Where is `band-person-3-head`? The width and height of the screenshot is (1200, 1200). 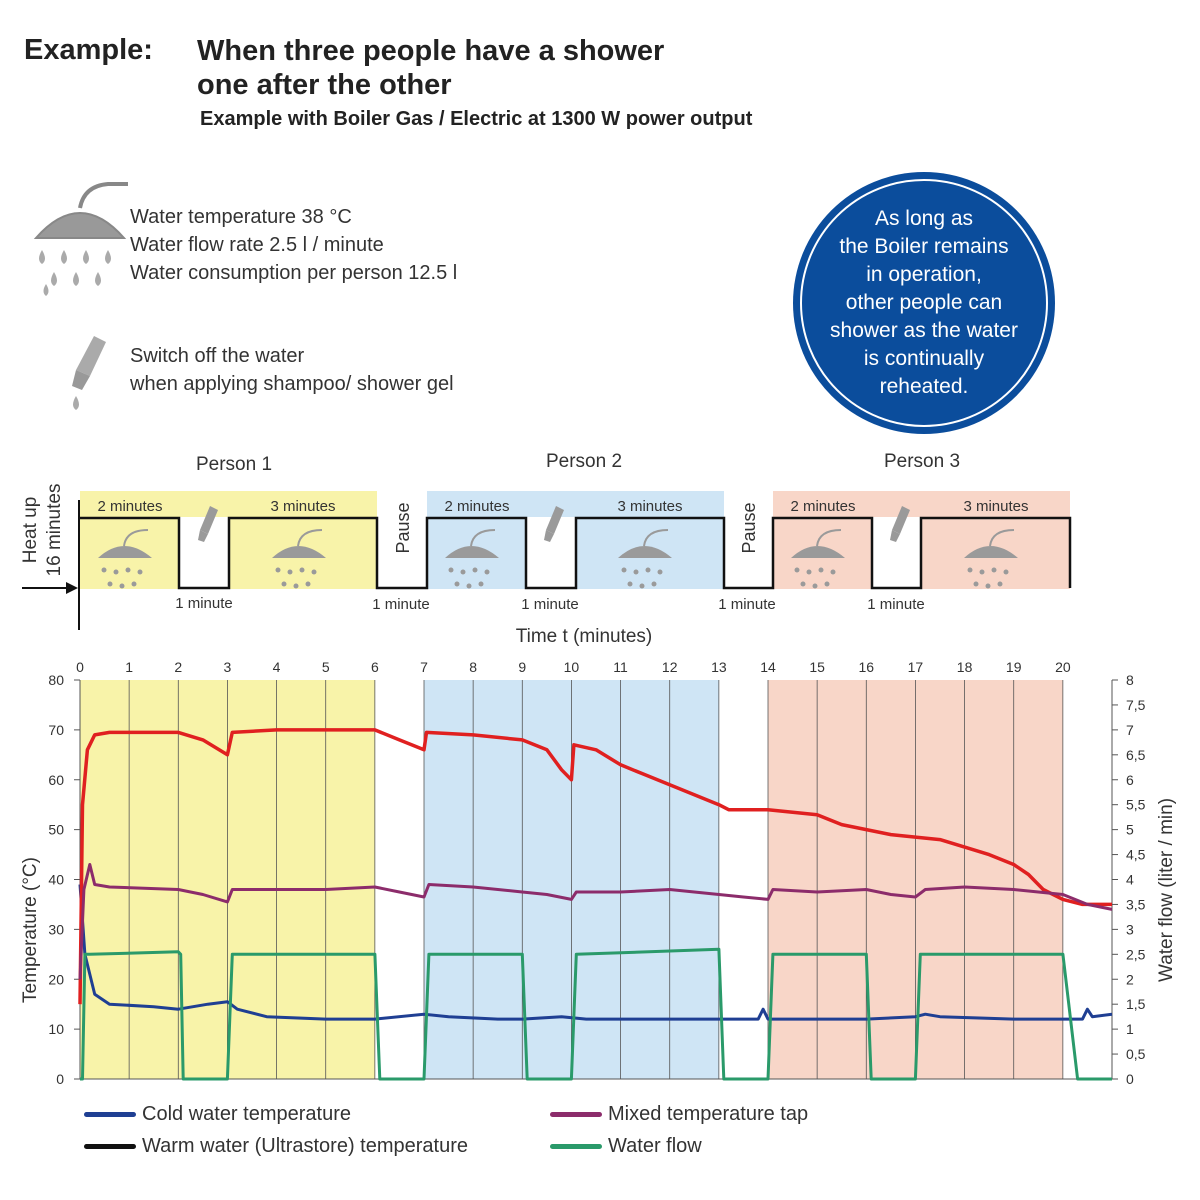
band-person-3-head is located at coordinates (921, 504).